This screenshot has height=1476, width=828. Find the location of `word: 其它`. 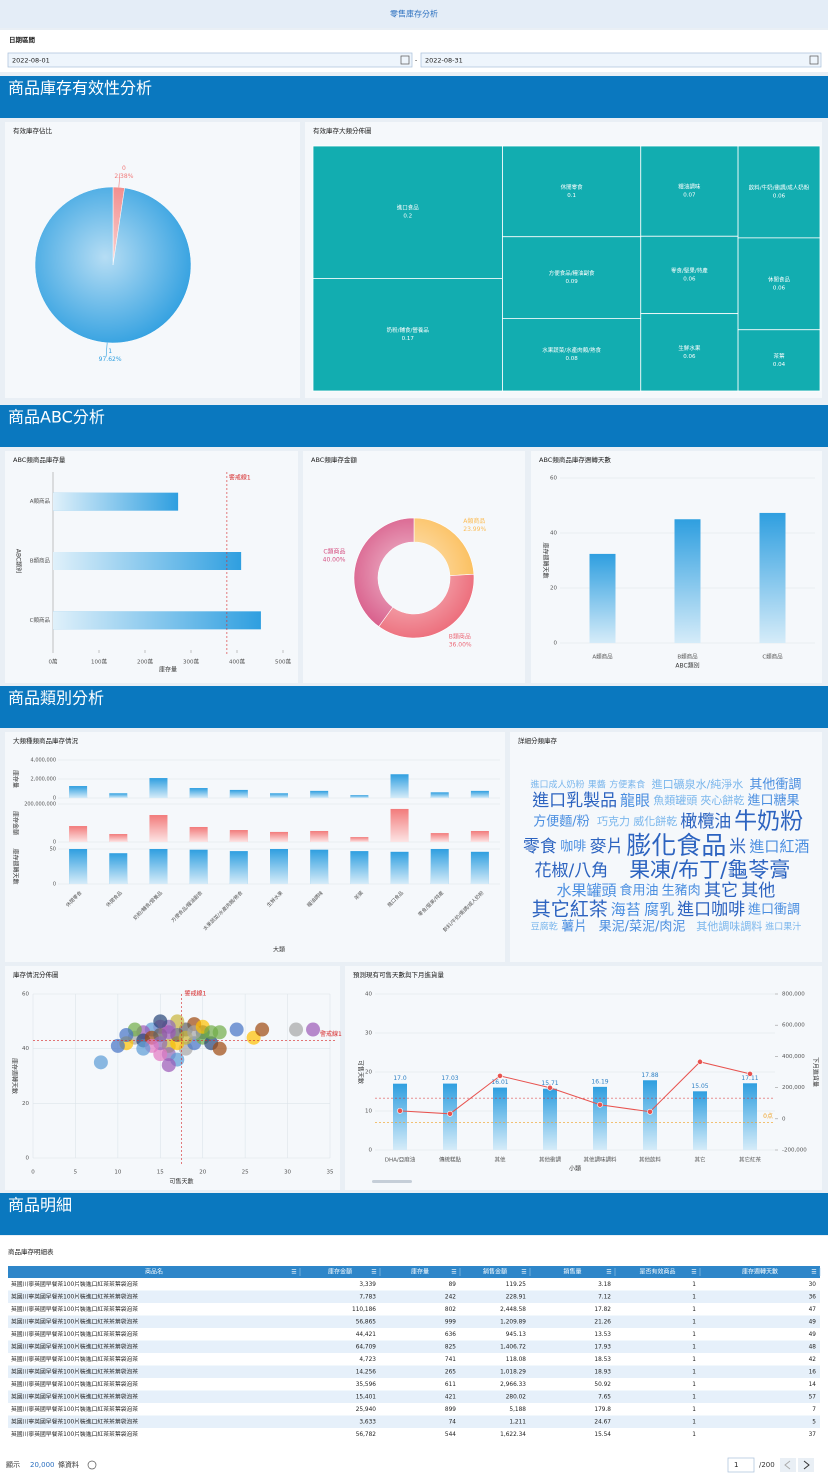

word: 其它 is located at coordinates (721, 891).